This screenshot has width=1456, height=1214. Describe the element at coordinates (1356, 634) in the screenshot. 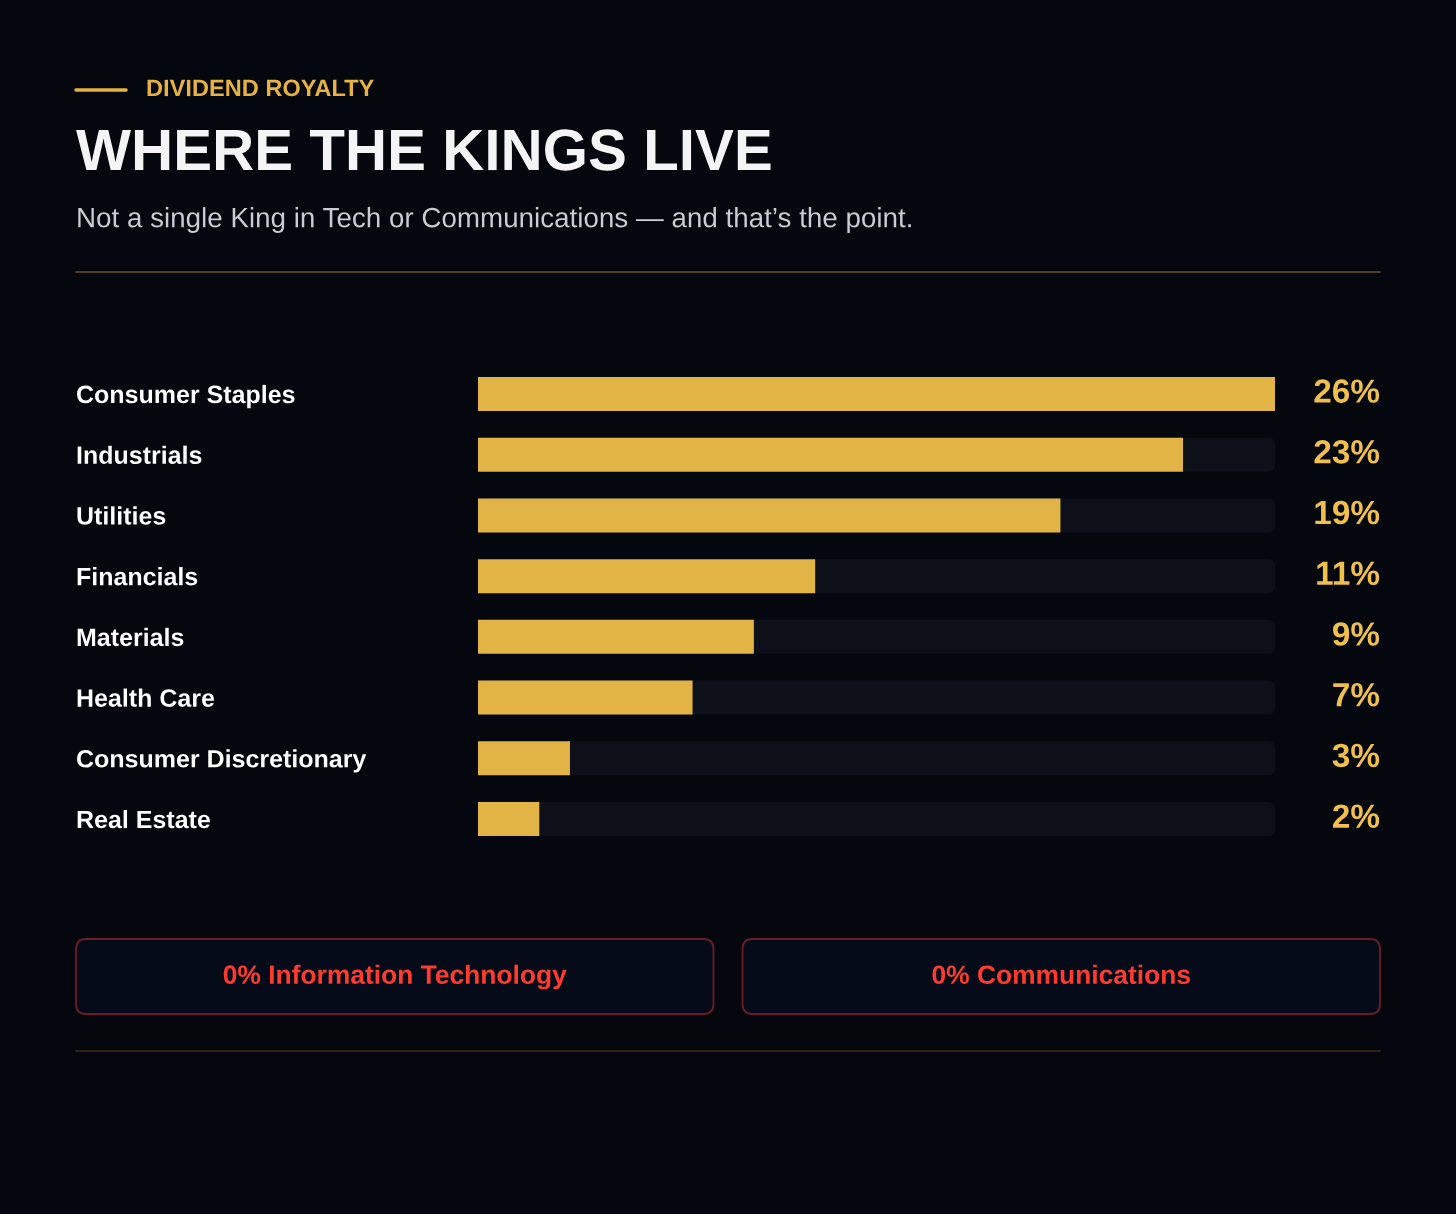

I see `data-label: 9%` at that location.